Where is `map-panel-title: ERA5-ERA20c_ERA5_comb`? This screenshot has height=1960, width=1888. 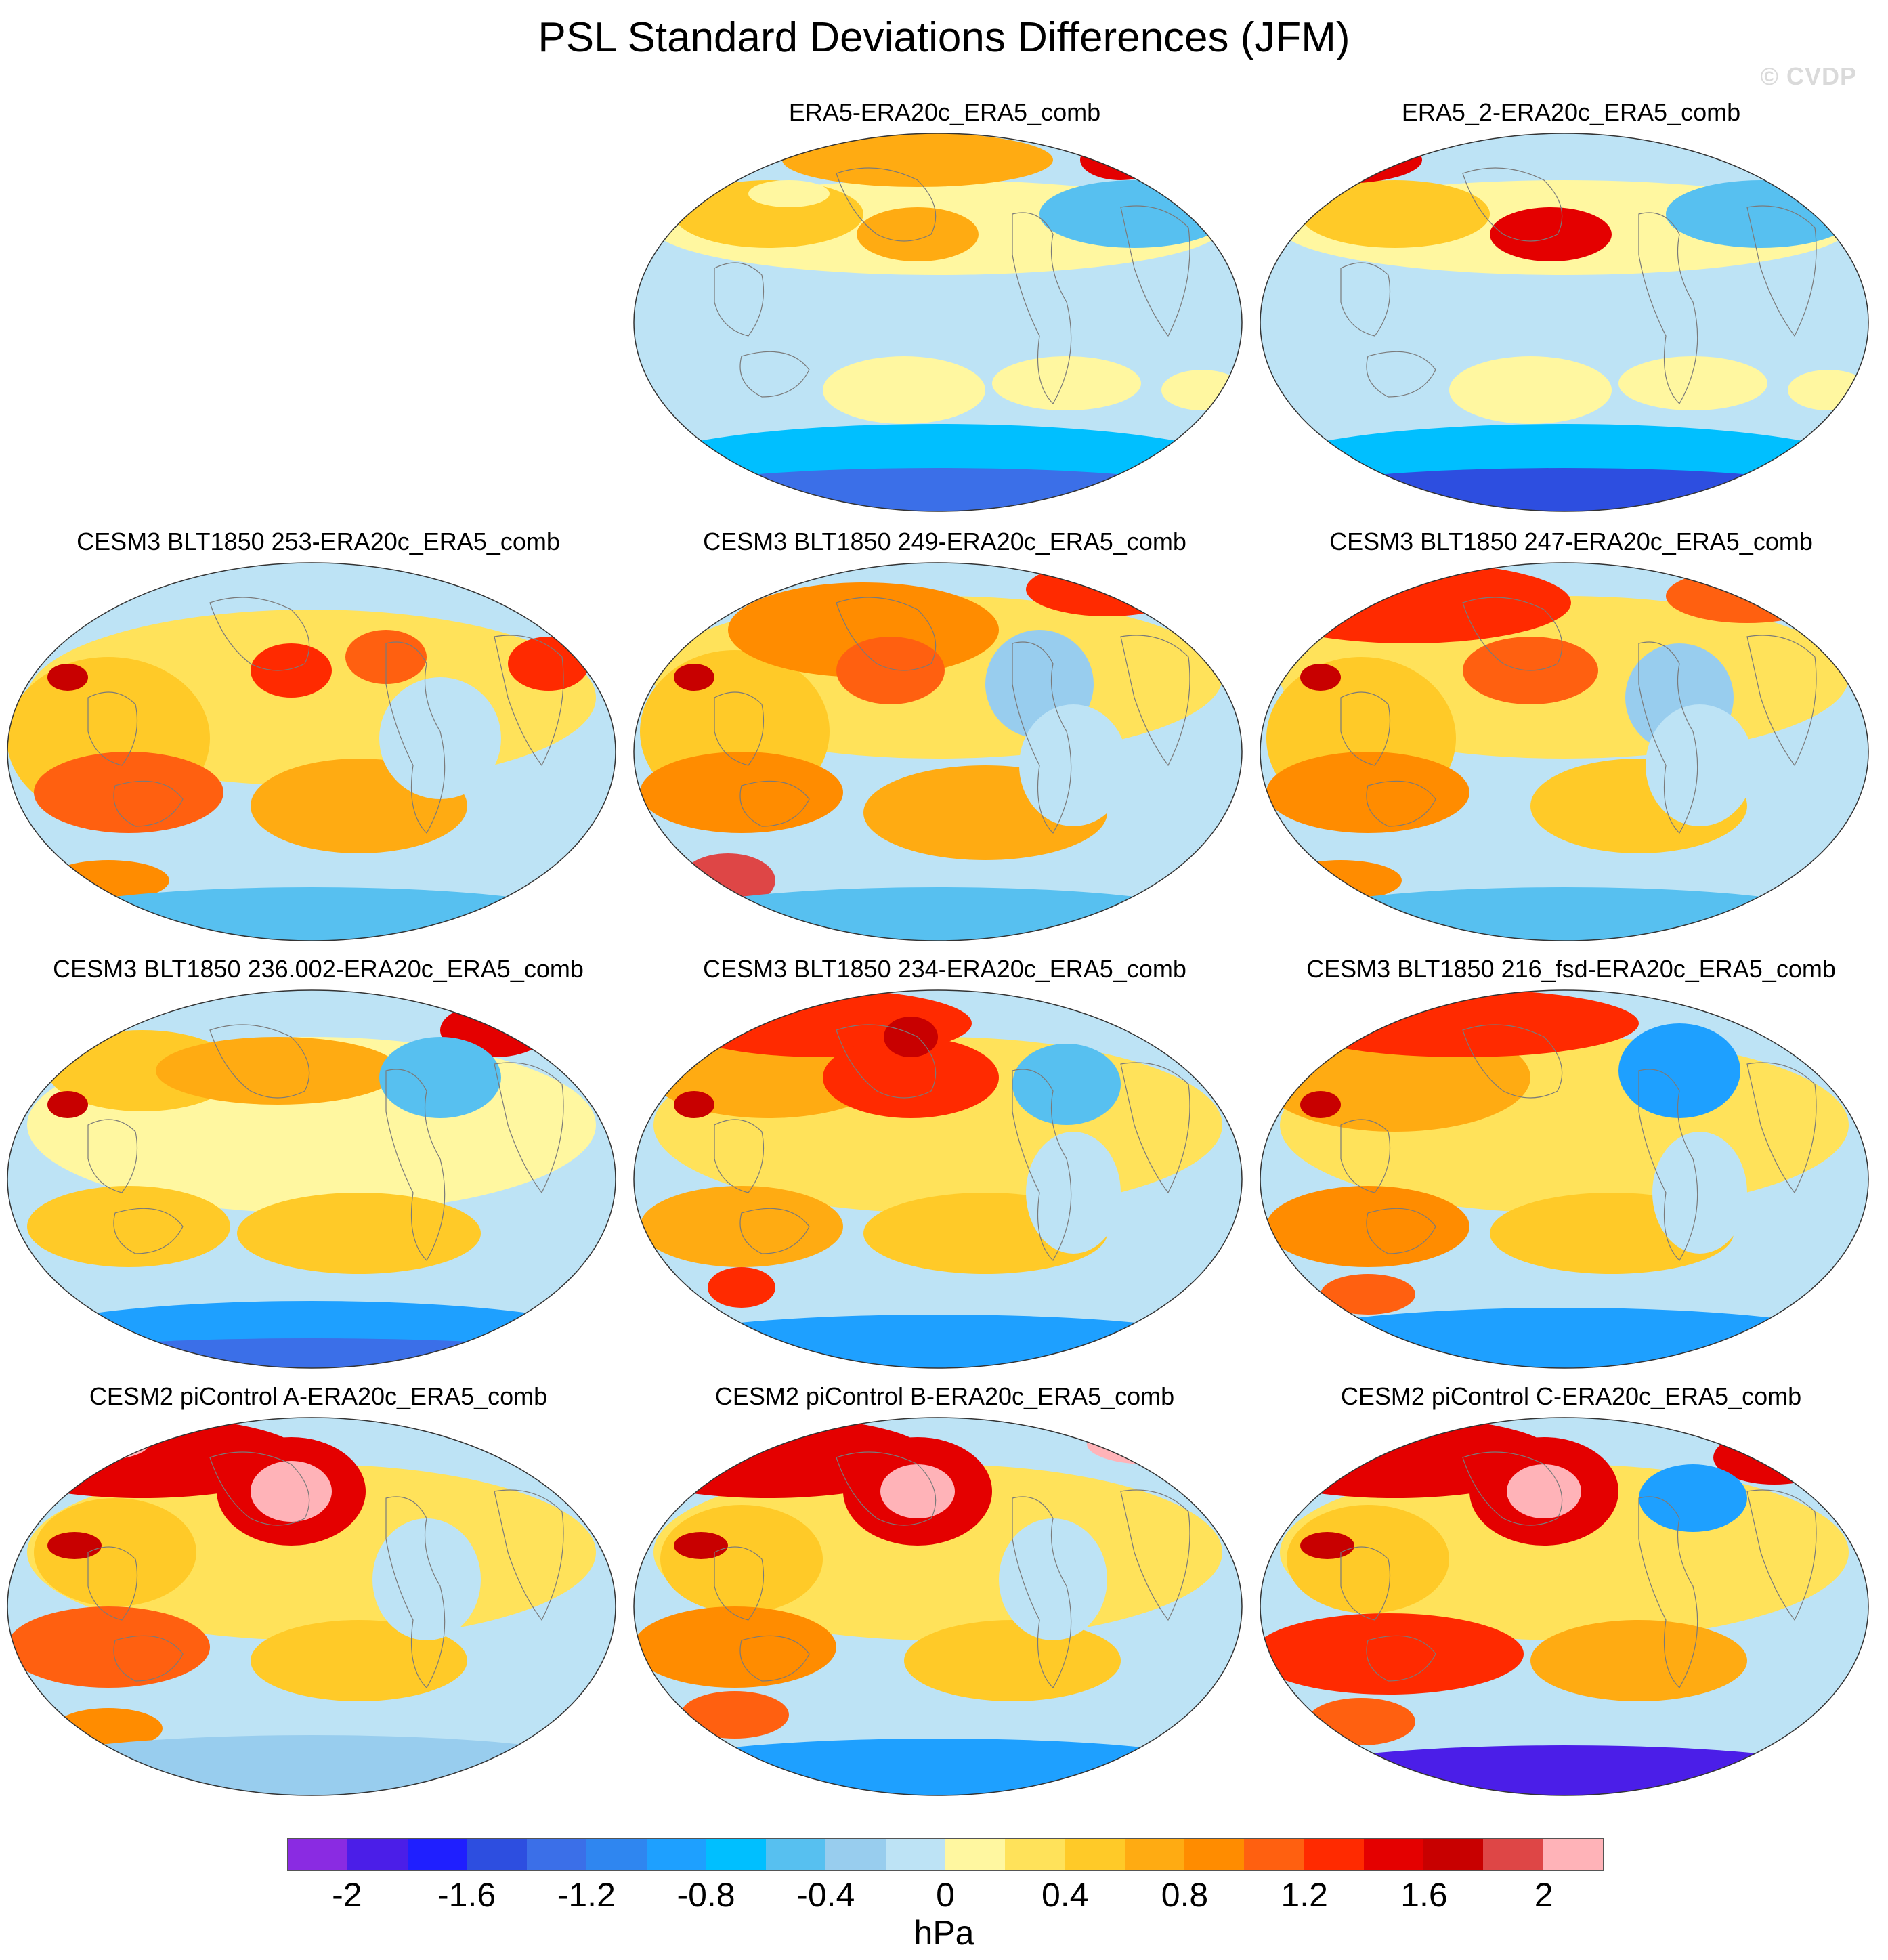
map-panel-title: ERA5-ERA20c_ERA5_comb is located at coordinates (944, 112).